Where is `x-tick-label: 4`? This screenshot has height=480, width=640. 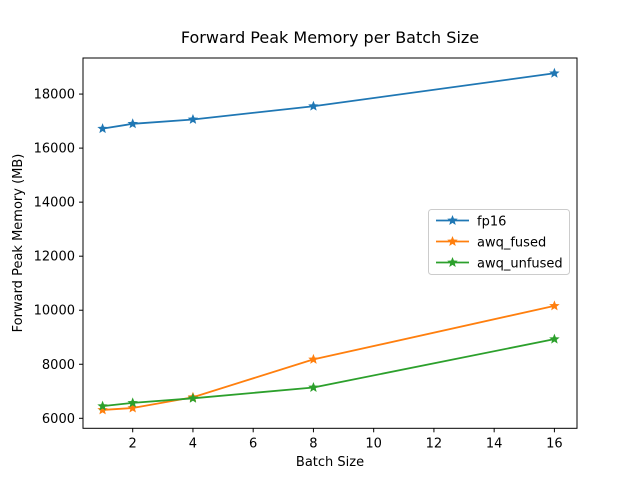
x-tick-label: 4 is located at coordinates (193, 443).